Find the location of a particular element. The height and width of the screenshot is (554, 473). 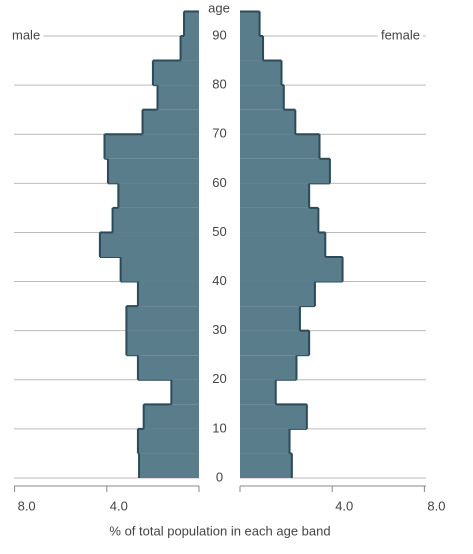

legend-label: female is located at coordinates (400, 34).